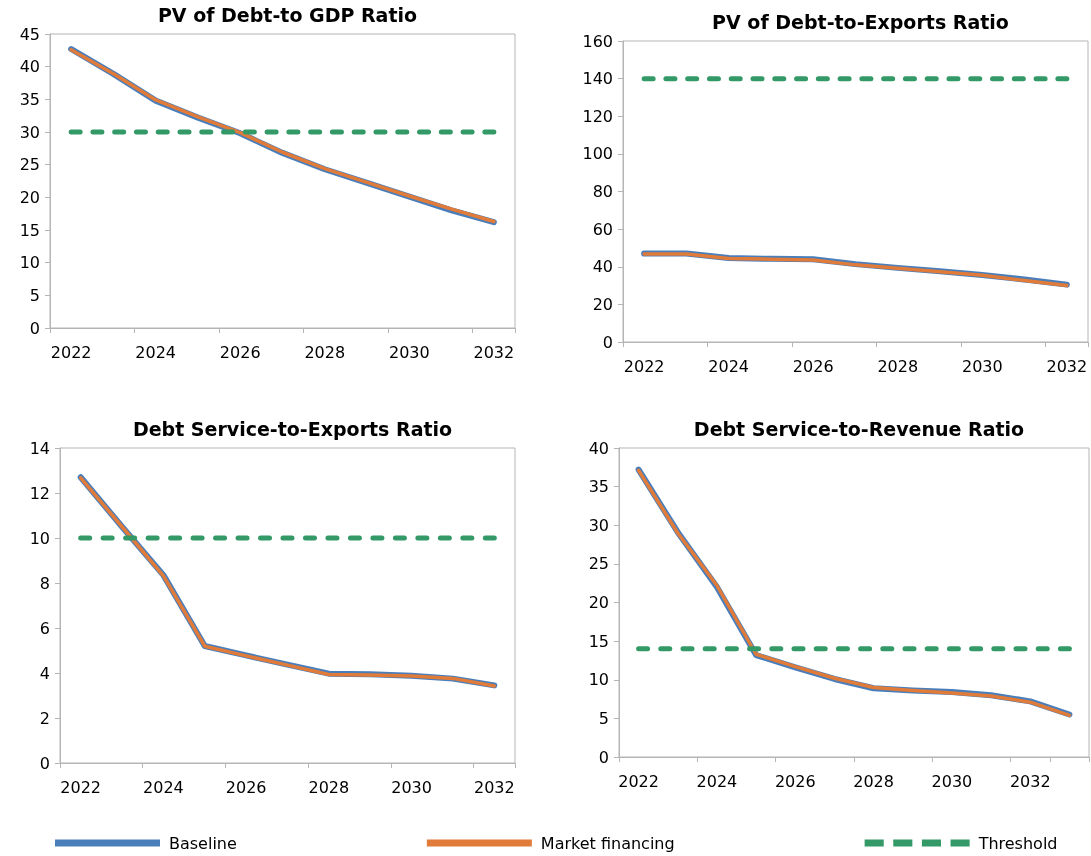 This screenshot has width=1091, height=856. Describe the element at coordinates (44, 718) in the screenshot. I see `y-tick-label: 2` at that location.